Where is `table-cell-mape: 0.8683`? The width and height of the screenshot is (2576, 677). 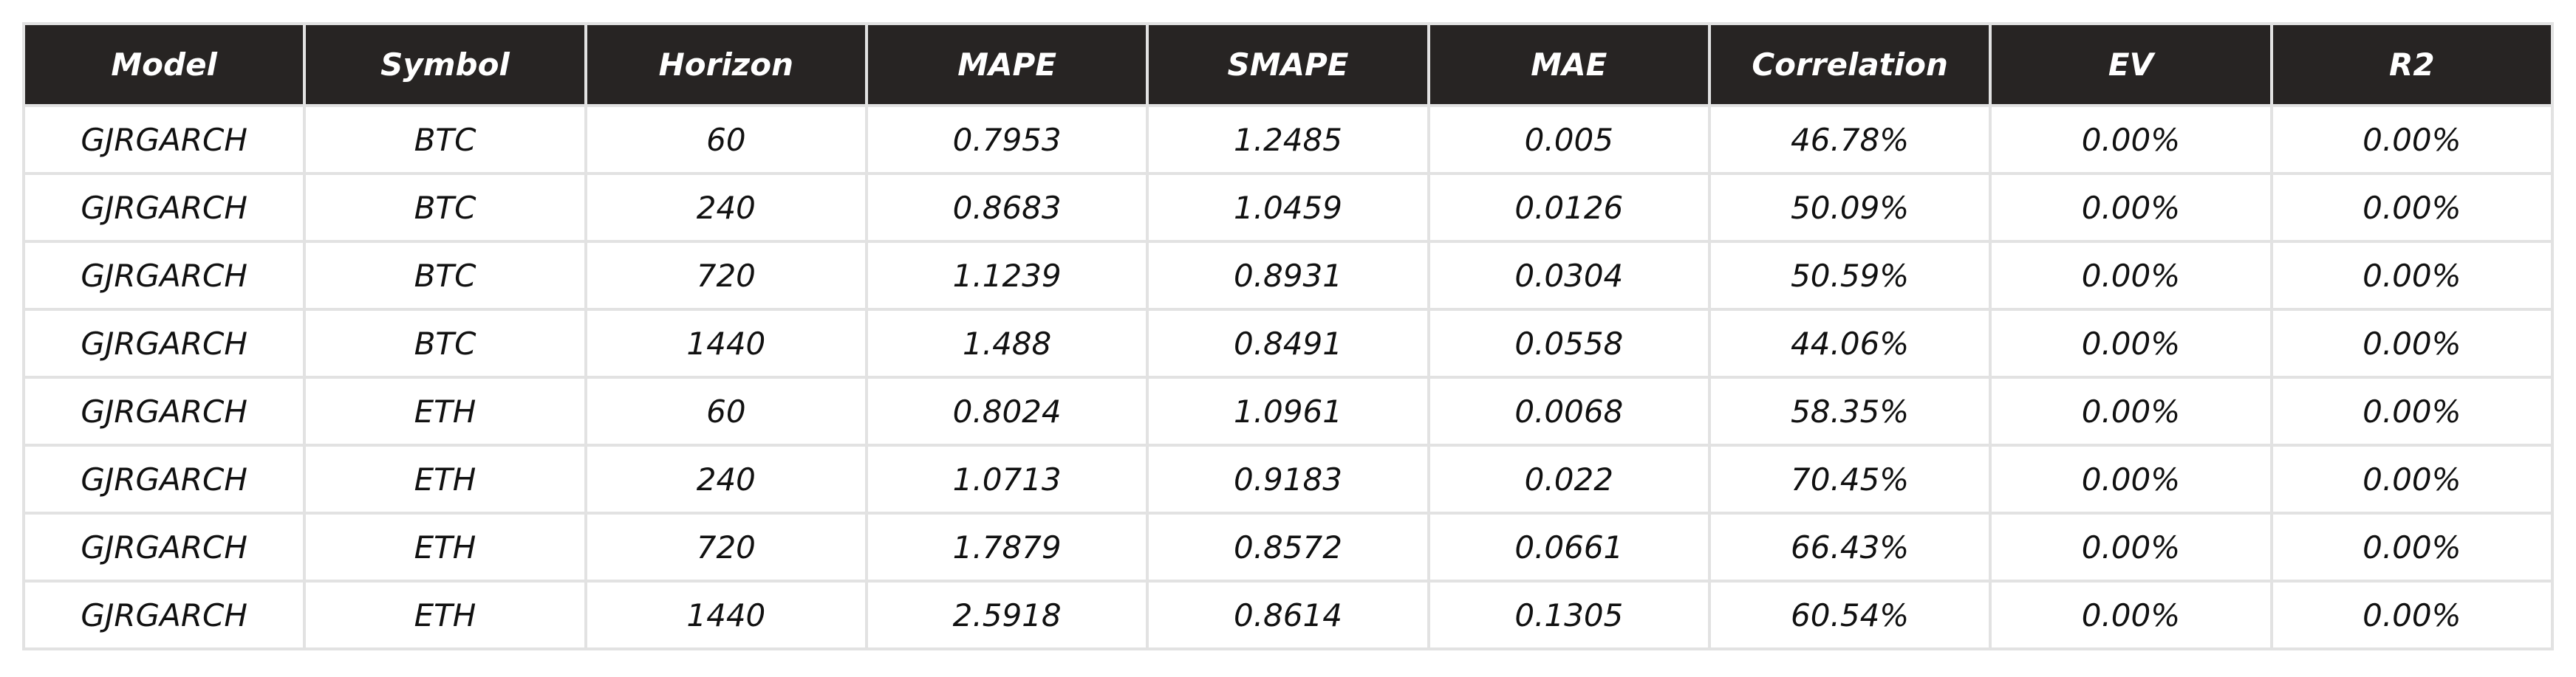 table-cell-mape: 0.8683 is located at coordinates (1006, 207).